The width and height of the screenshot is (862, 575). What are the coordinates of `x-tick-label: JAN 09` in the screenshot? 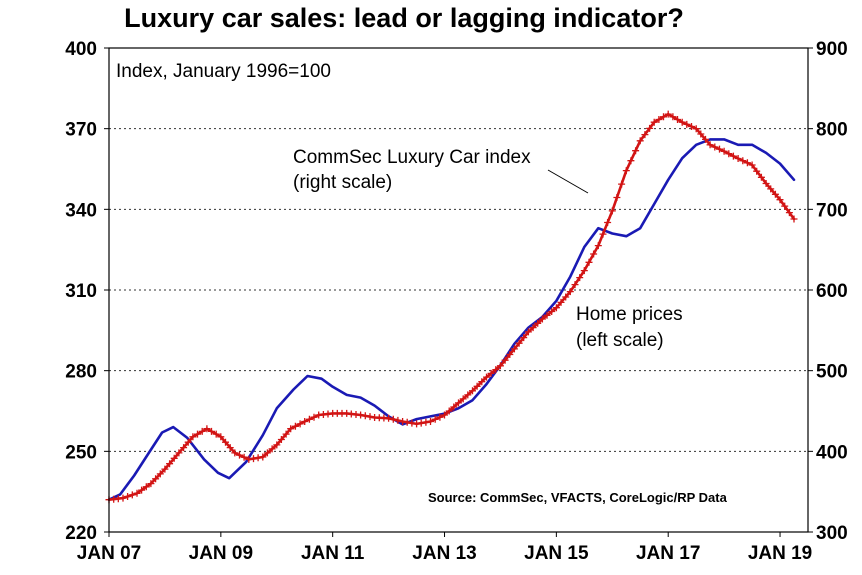 It's located at (221, 553).